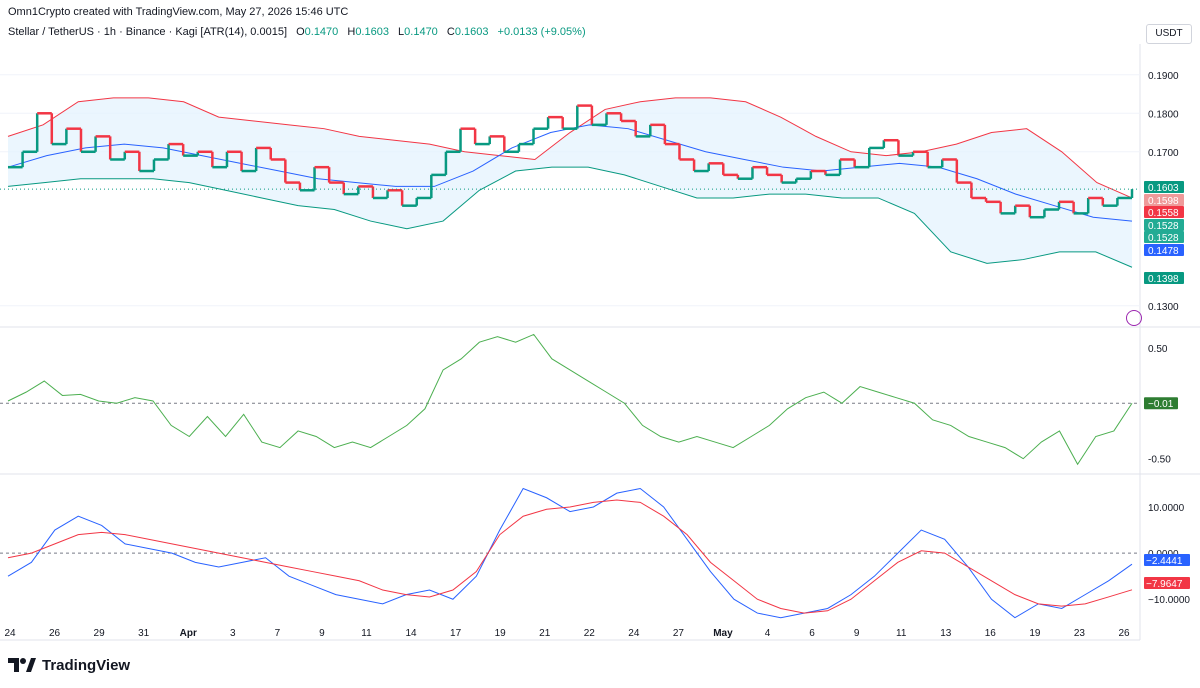 The image size is (1200, 688). What do you see at coordinates (86, 665) in the screenshot?
I see `tradingview-logo-text: TradingView` at bounding box center [86, 665].